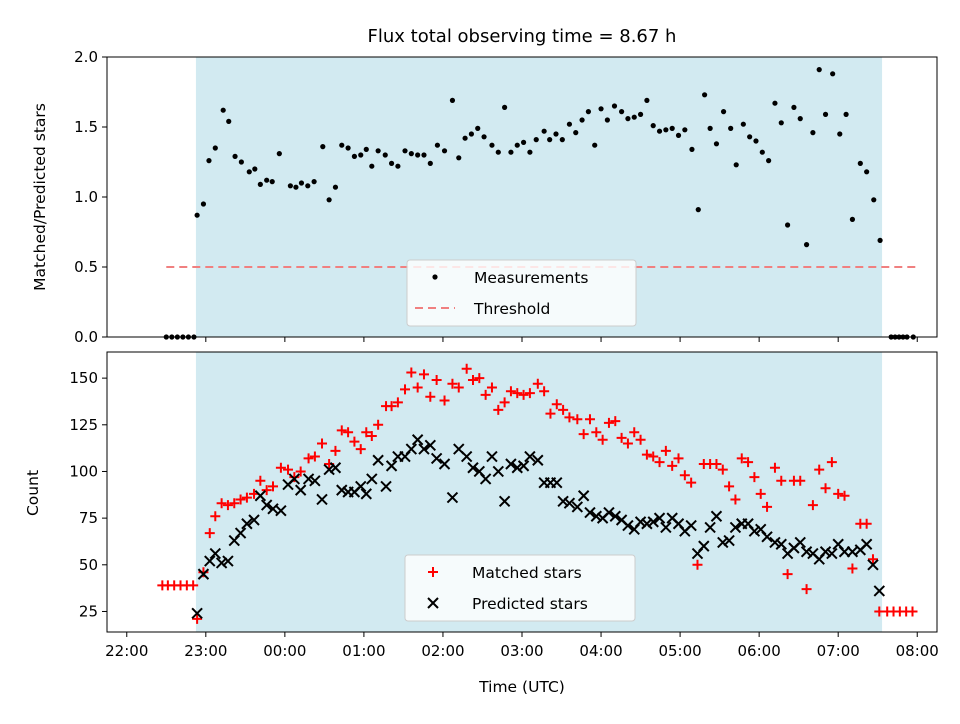  I want to click on xtick-label: 22:00, so click(126, 651).